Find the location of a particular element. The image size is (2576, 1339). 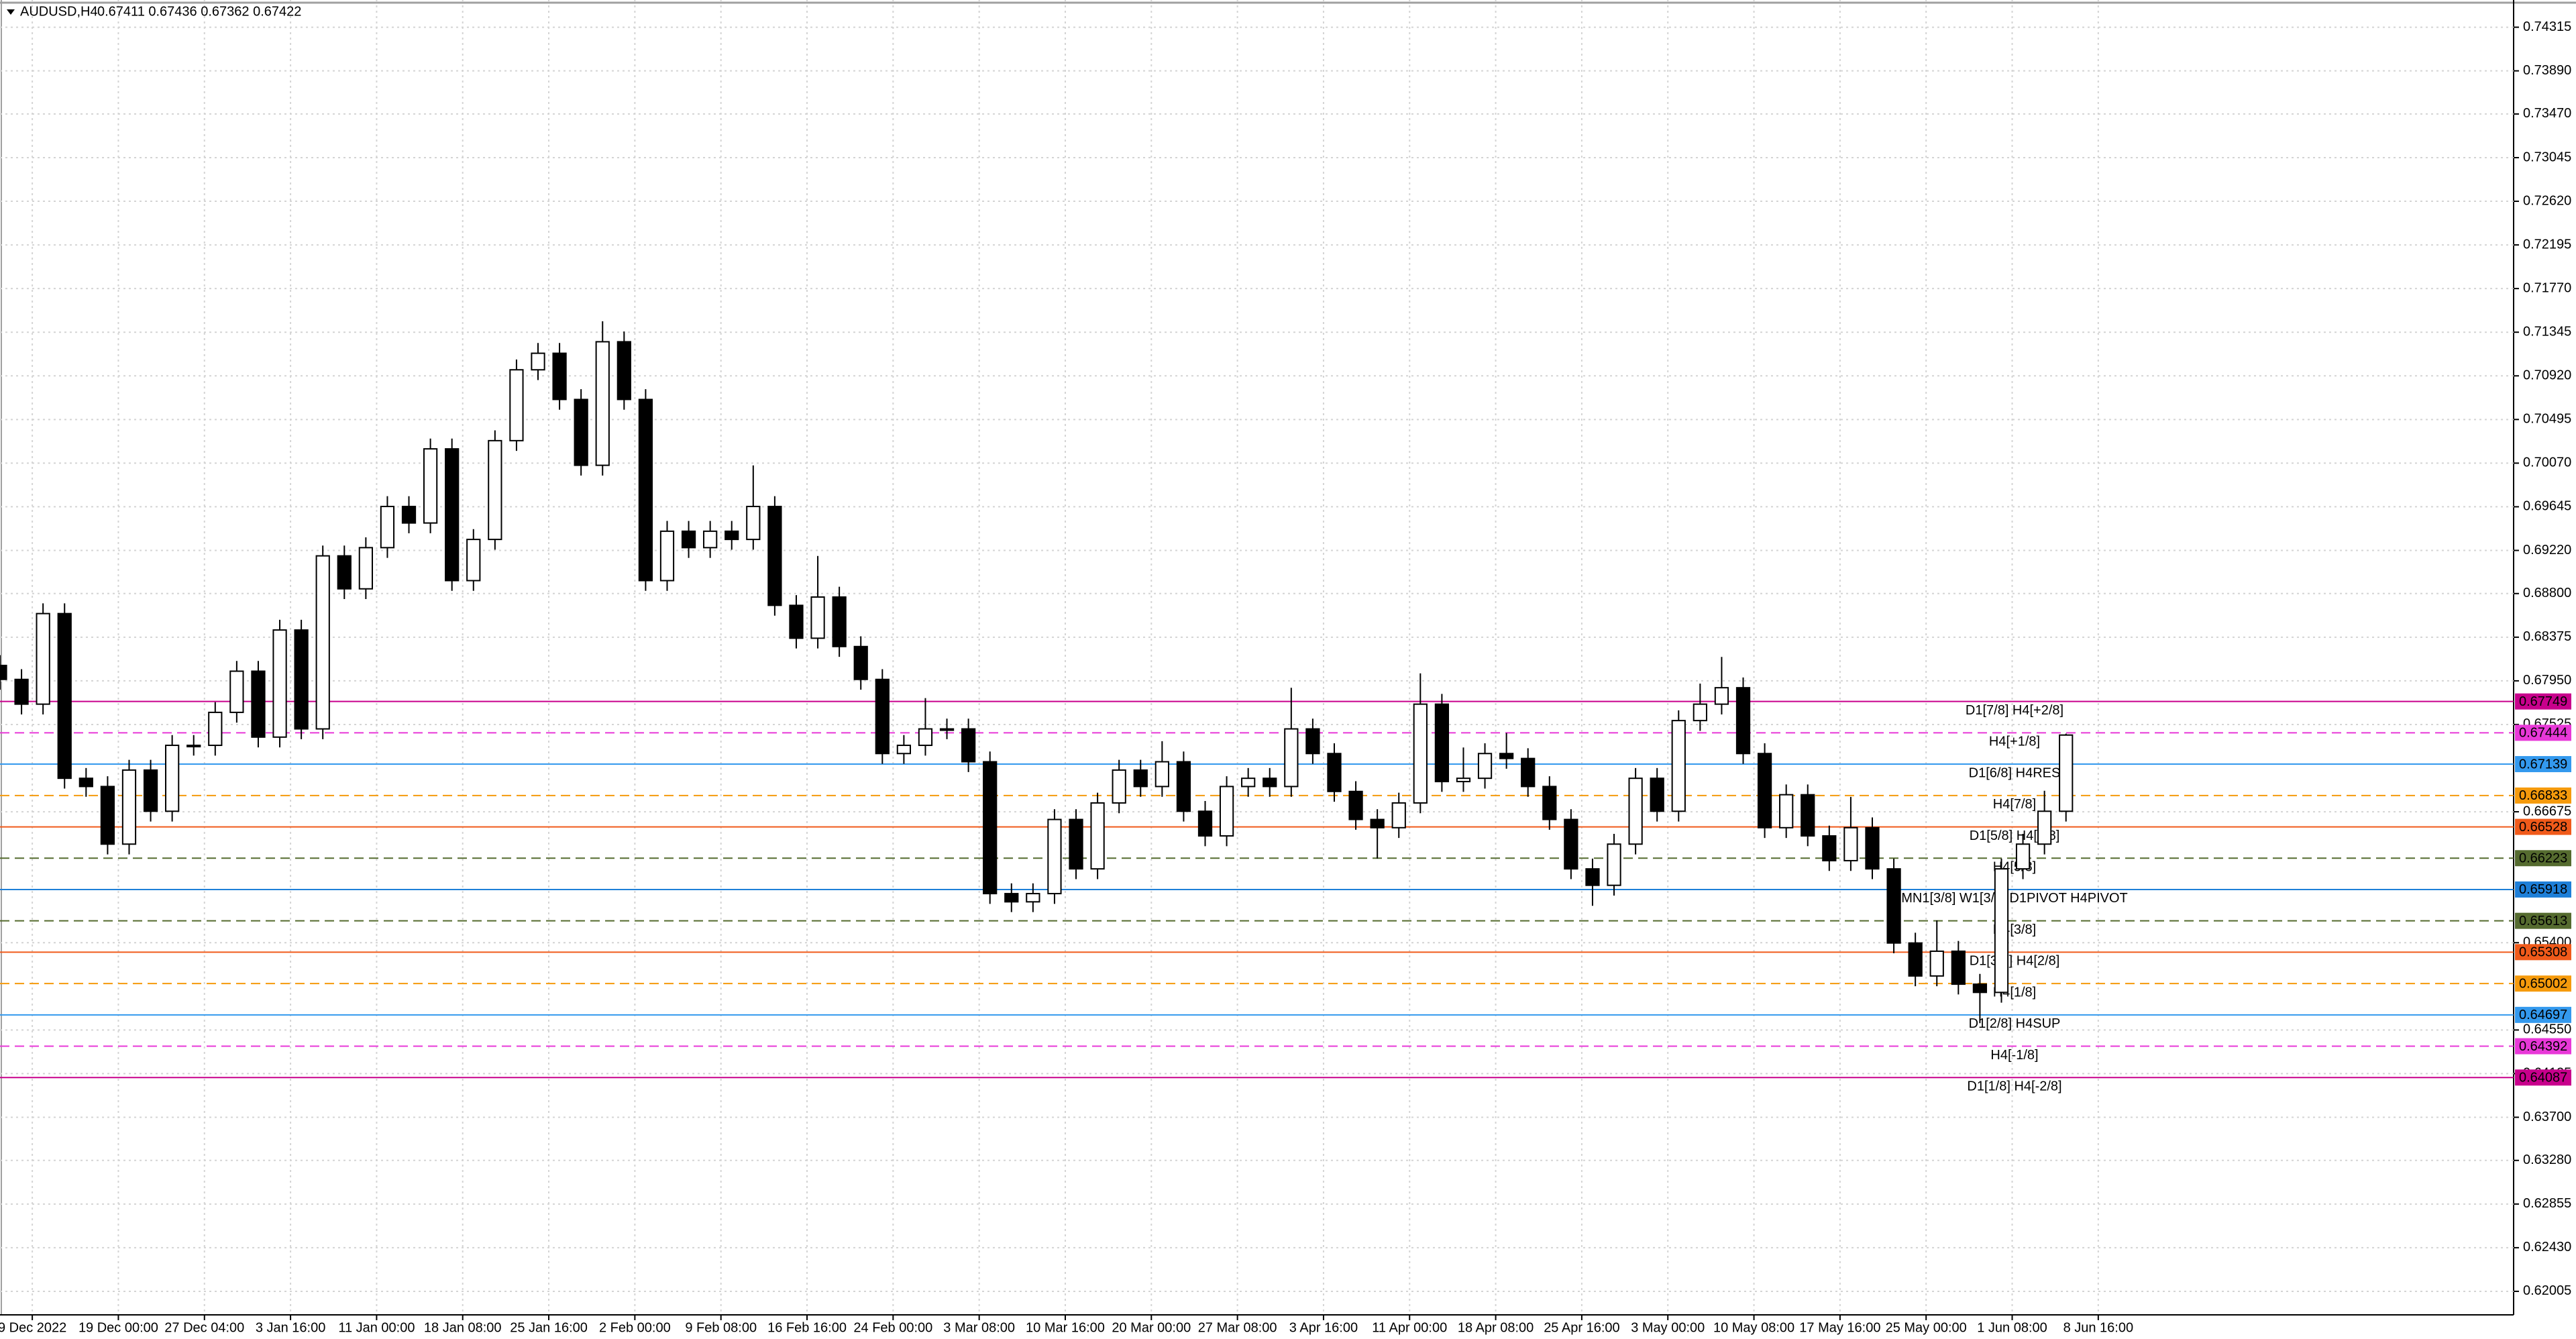

x-tick-label: 9 Feb 08:00 is located at coordinates (721, 1327).